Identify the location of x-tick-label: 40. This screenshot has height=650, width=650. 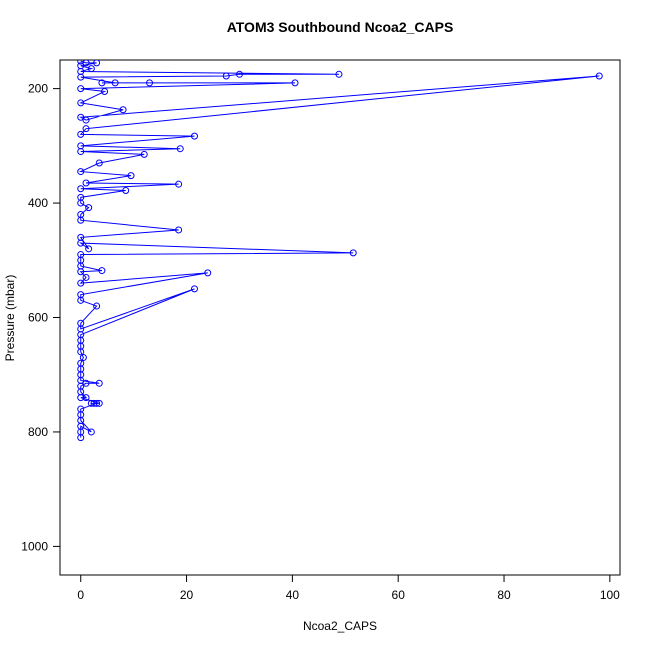
(293, 595).